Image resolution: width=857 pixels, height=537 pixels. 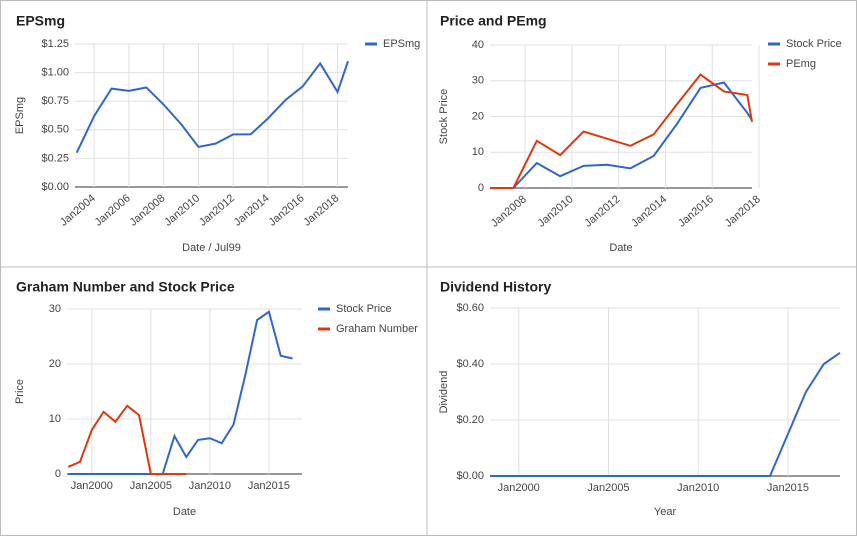 What do you see at coordinates (20, 391) in the screenshot?
I see `y-axis-label: Price` at bounding box center [20, 391].